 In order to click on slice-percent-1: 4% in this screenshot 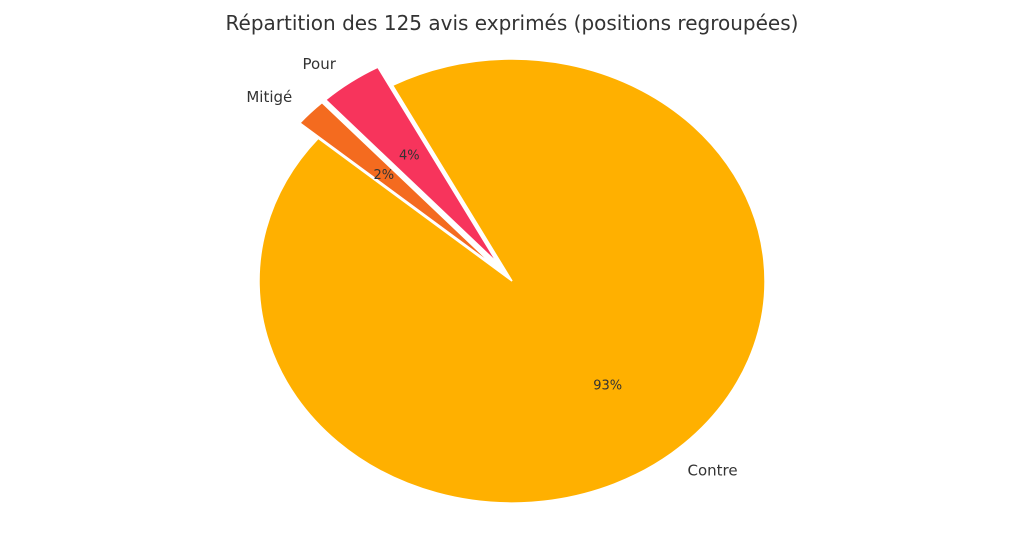, I will do `click(409, 155)`.